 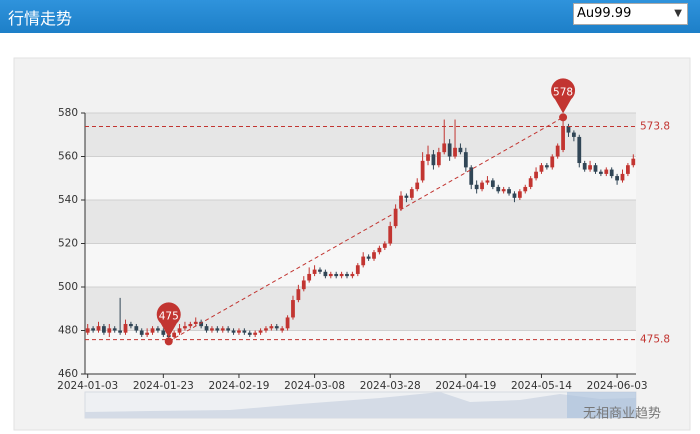 What do you see at coordinates (622, 414) in the screenshot?
I see `watermark: 无相商业趋势` at bounding box center [622, 414].